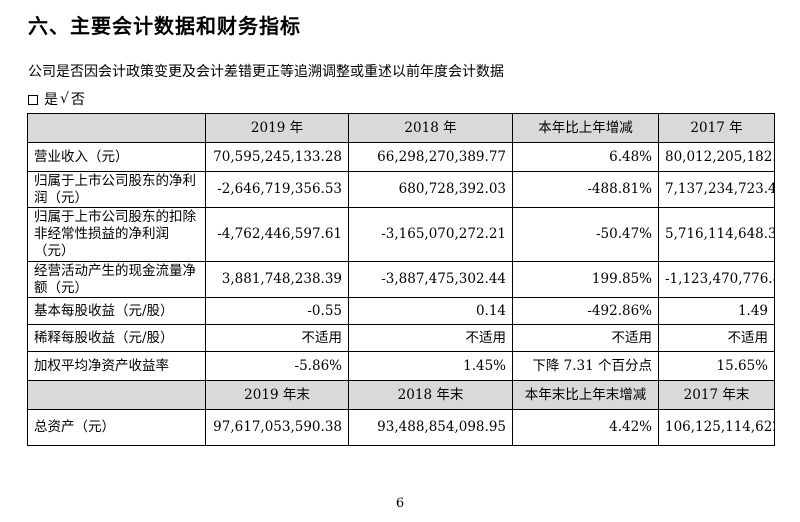 The height and width of the screenshot is (522, 800). I want to click on table-row: 基本每股收益（元/股） -0.55 0.14 -492.86% 1.49, so click(401, 311).